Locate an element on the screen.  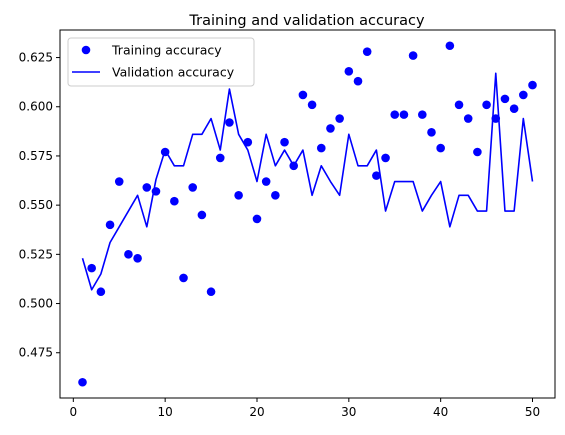
x-tick-label: 20 is located at coordinates (256, 412).